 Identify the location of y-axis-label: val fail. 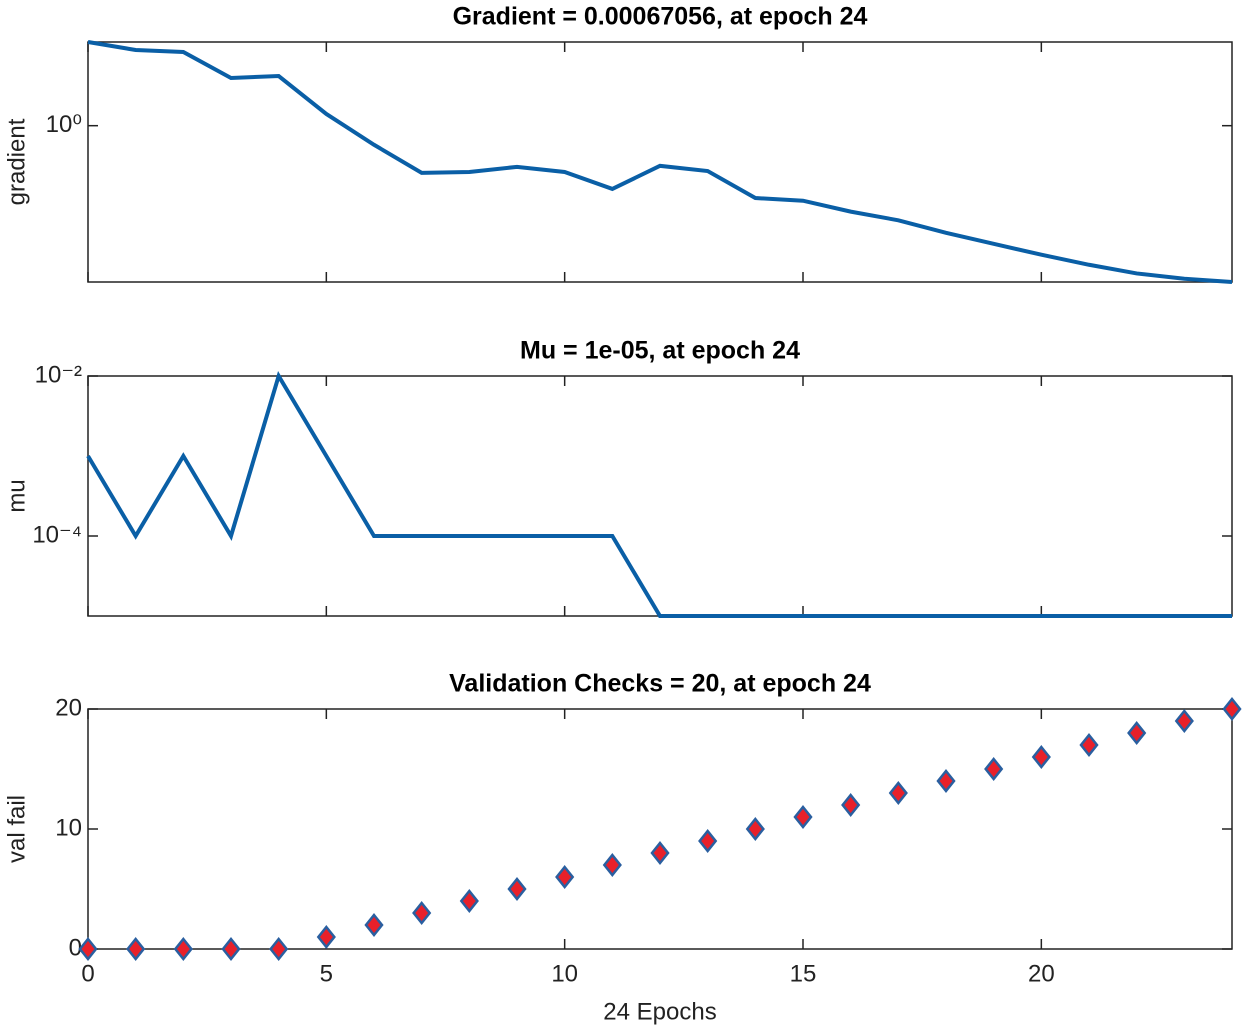
(16, 829).